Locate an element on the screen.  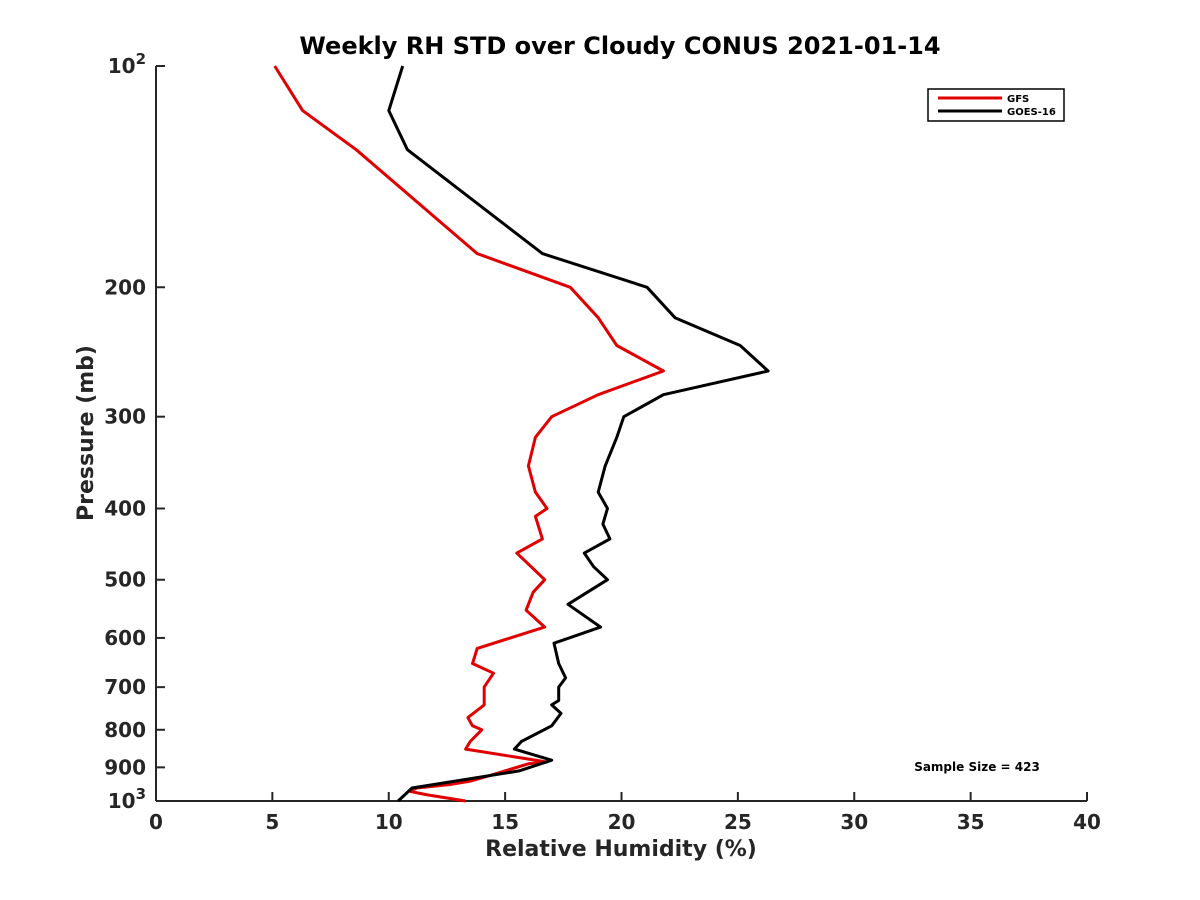
y-tick-label-exponent: 3 is located at coordinates (141, 794).